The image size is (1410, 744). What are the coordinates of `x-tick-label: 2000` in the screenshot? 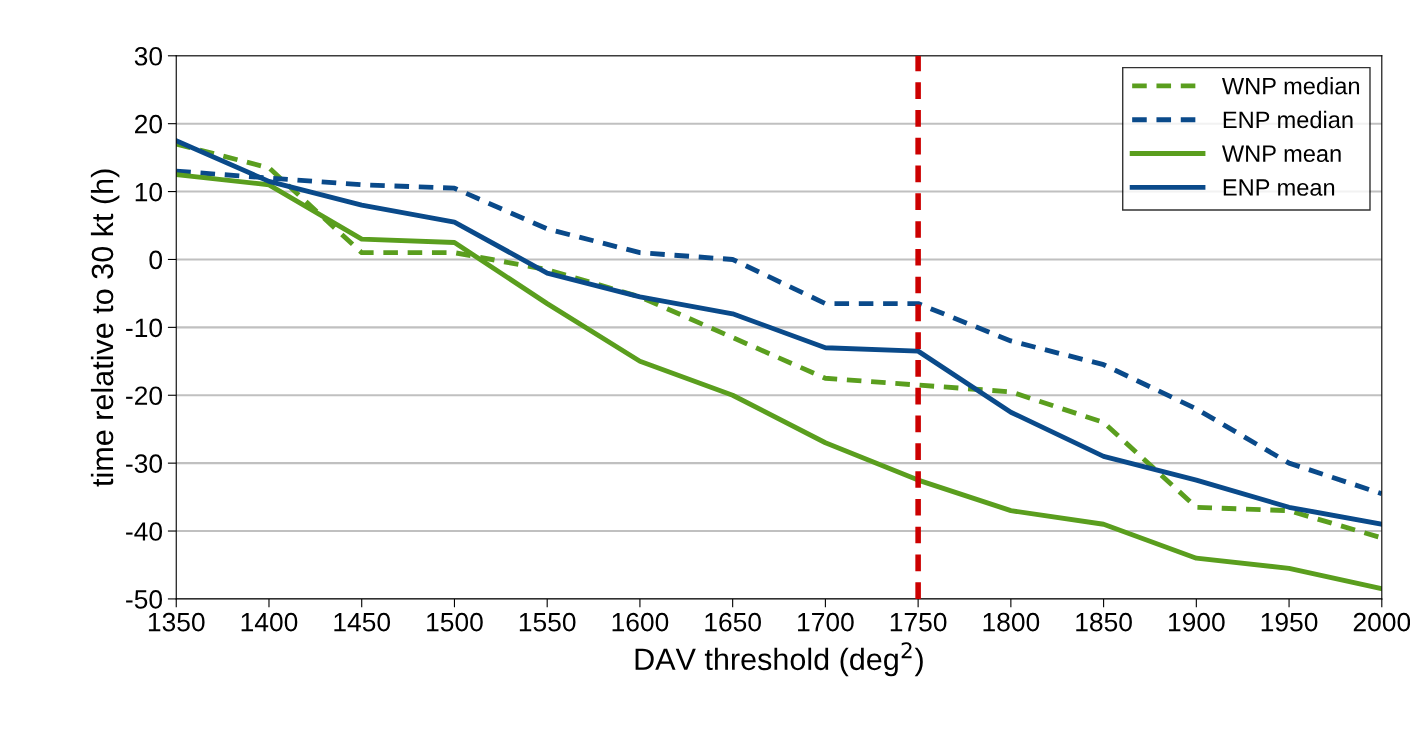 It's located at (1381, 622).